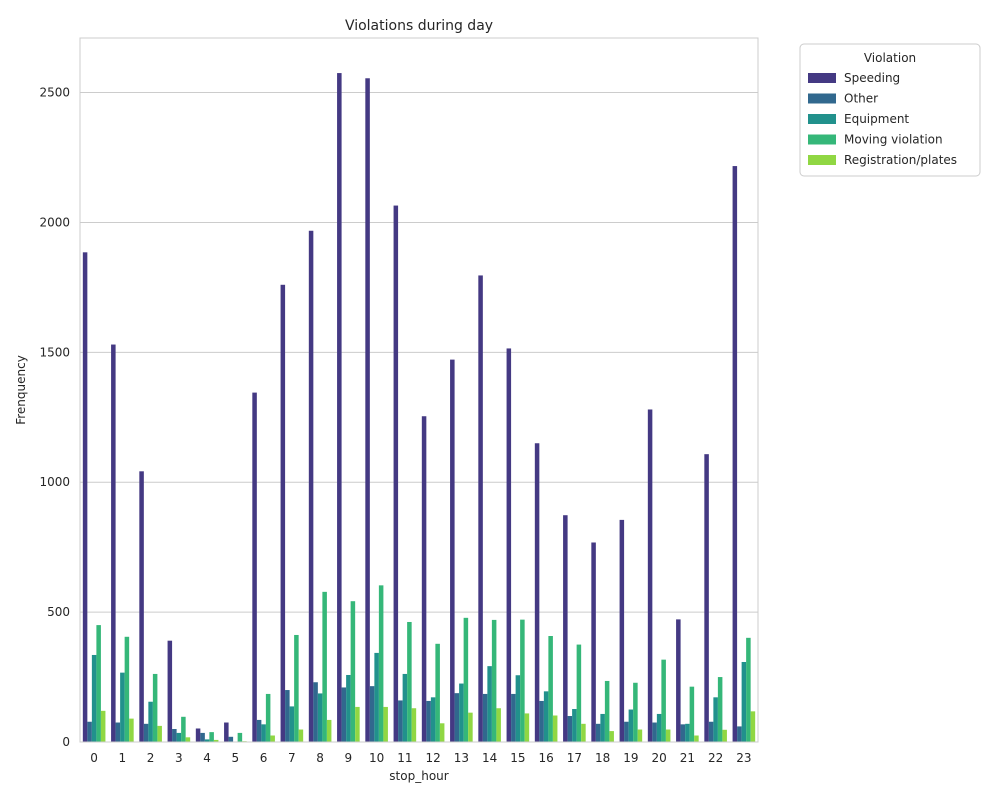 Image resolution: width=1000 pixels, height=804 pixels. Describe the element at coordinates (861, 99) in the screenshot. I see `legend-label: Other` at that location.